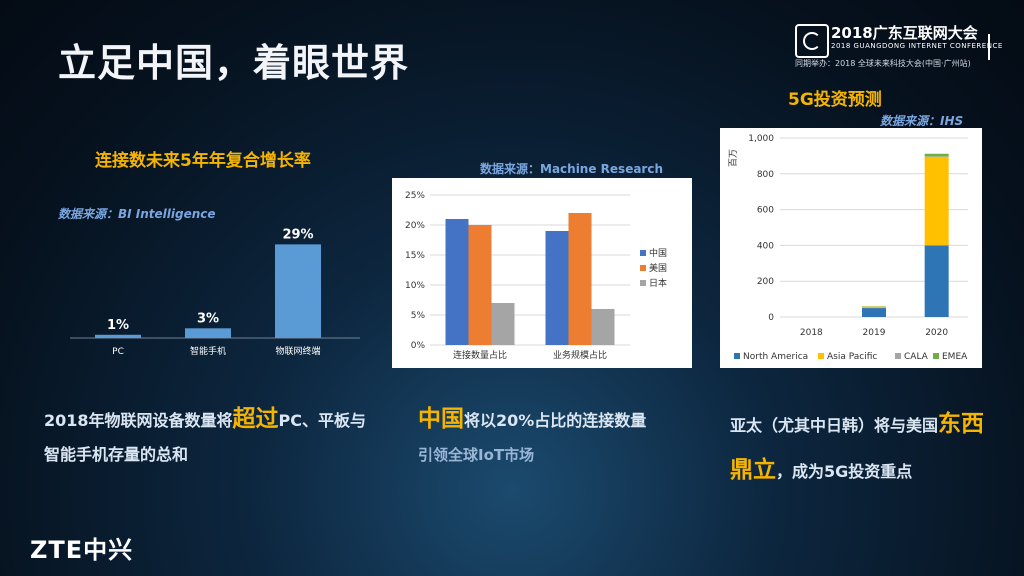 The height and width of the screenshot is (576, 1024). Describe the element at coordinates (215, 292) in the screenshot. I see `chart1: 1% PC 3% 智能手机 29% 物联网终端` at that location.